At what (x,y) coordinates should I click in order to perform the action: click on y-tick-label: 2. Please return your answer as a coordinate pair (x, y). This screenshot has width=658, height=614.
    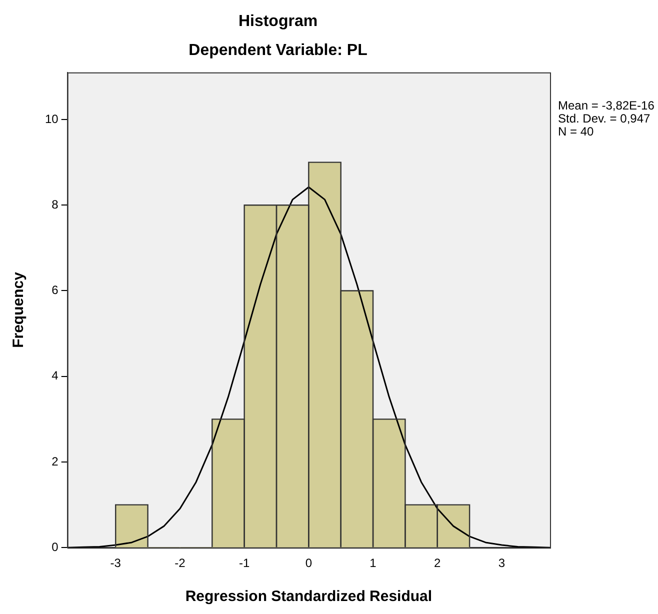
    Looking at the image, I should click on (55, 461).